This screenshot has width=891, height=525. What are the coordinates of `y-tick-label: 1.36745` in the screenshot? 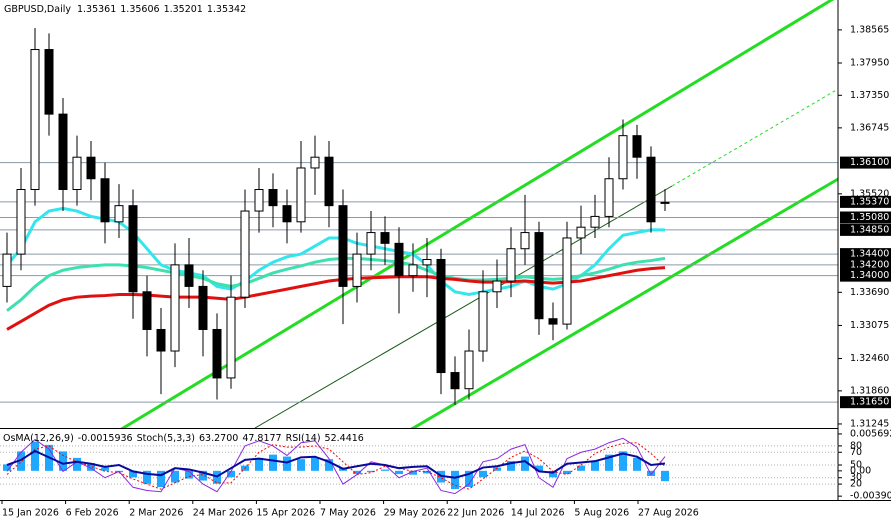 It's located at (869, 127).